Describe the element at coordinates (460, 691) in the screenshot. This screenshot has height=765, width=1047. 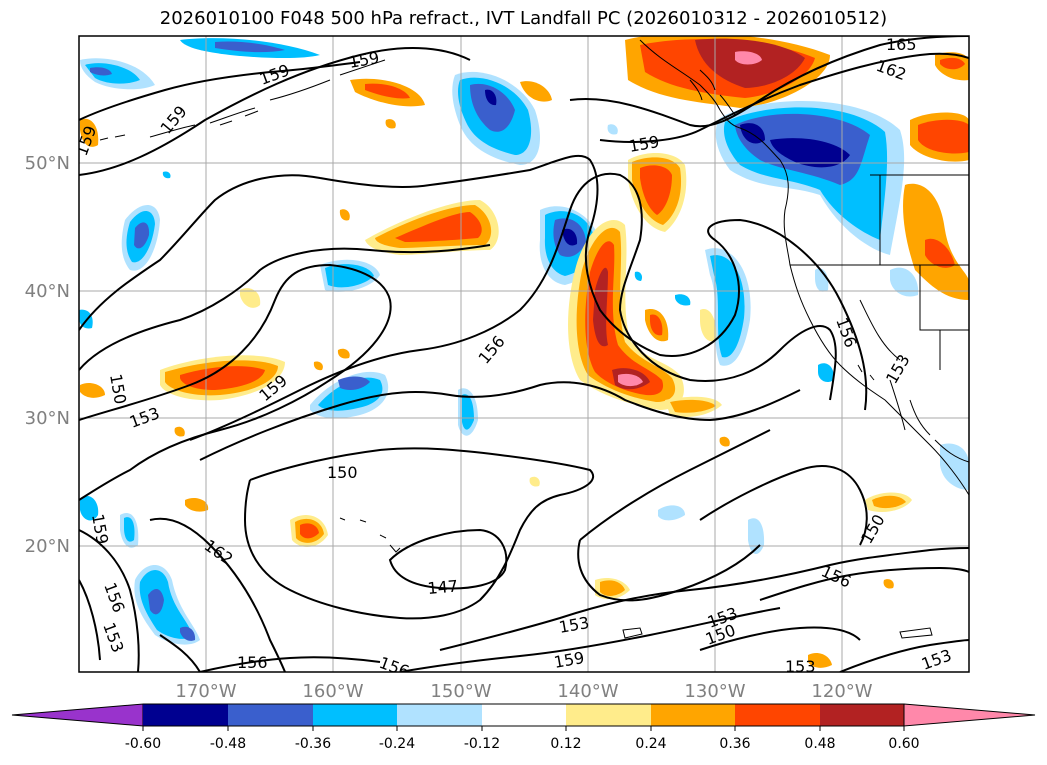
I see `lon-label: 150°W` at that location.